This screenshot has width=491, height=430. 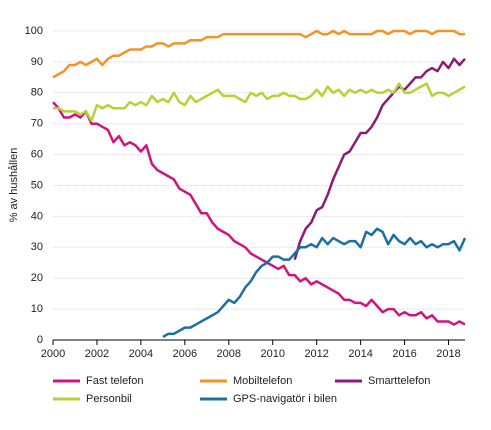 What do you see at coordinates (141, 354) in the screenshot?
I see `x-tick-label: 2004` at bounding box center [141, 354].